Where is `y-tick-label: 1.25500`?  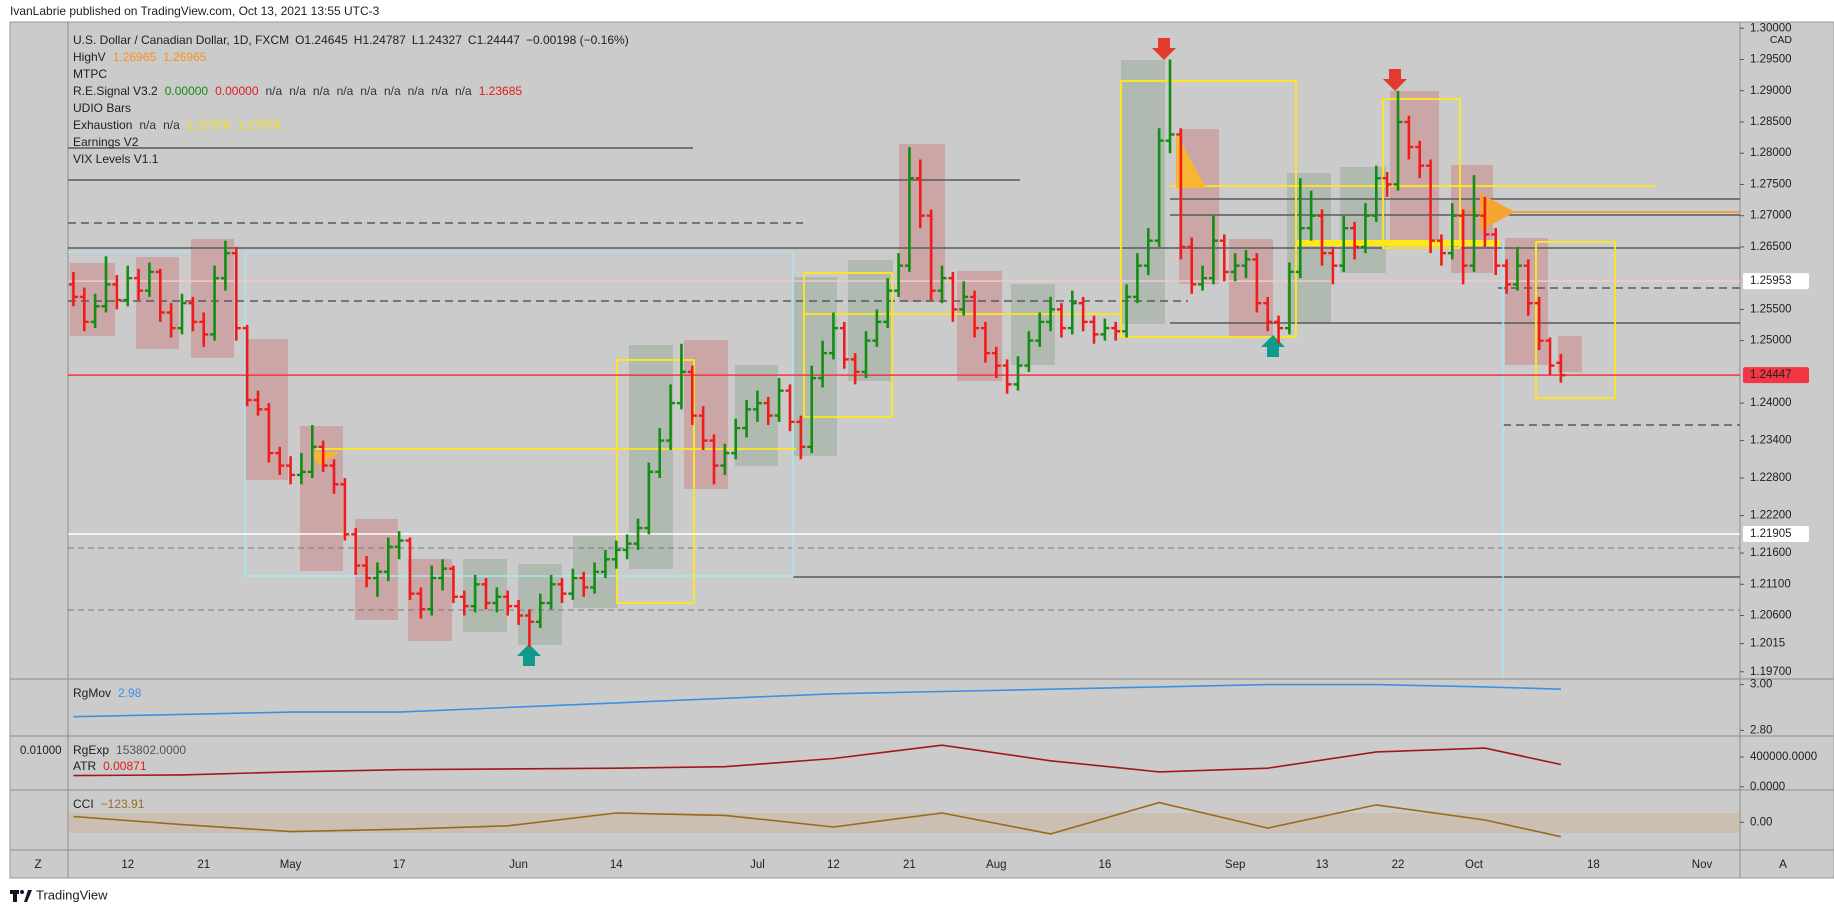
y-tick-label: 1.25500 is located at coordinates (1771, 309).